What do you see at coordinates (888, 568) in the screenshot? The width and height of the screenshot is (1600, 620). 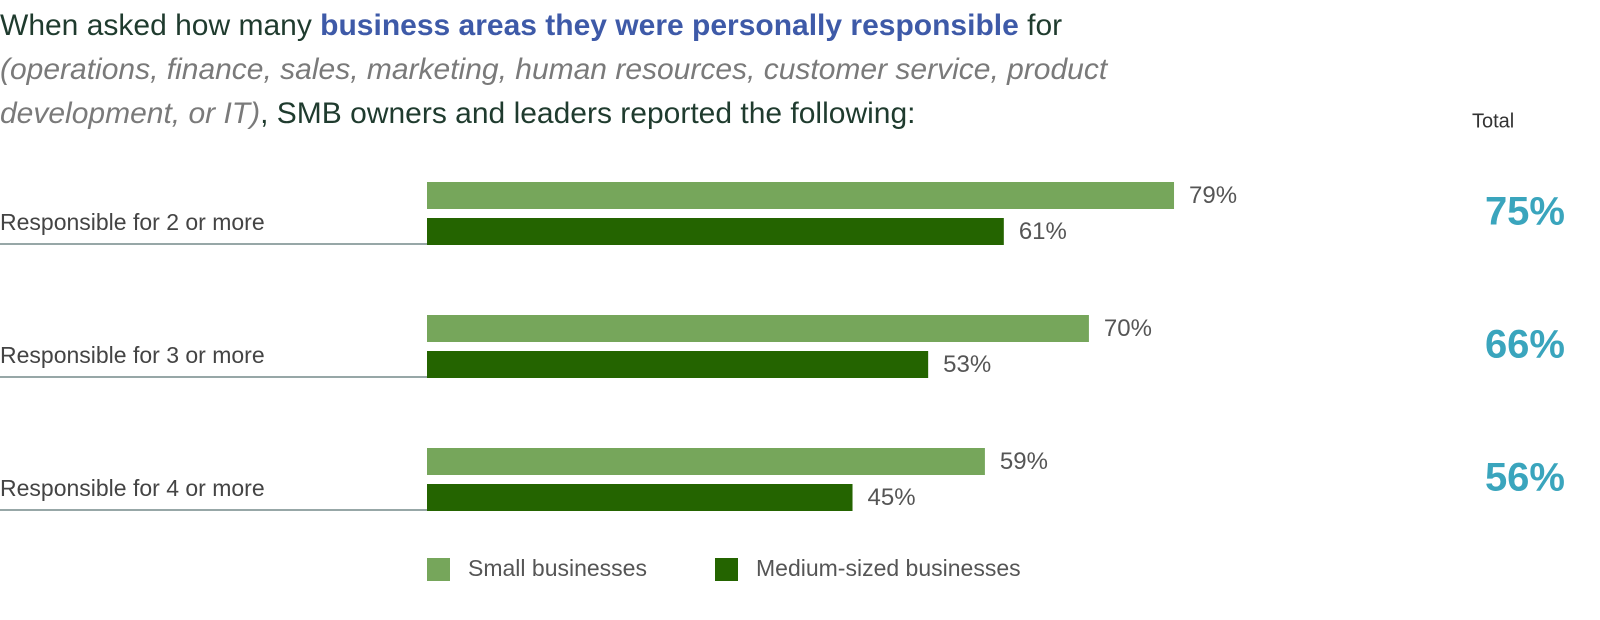 I see `legend-label: Medium-sized businesses` at bounding box center [888, 568].